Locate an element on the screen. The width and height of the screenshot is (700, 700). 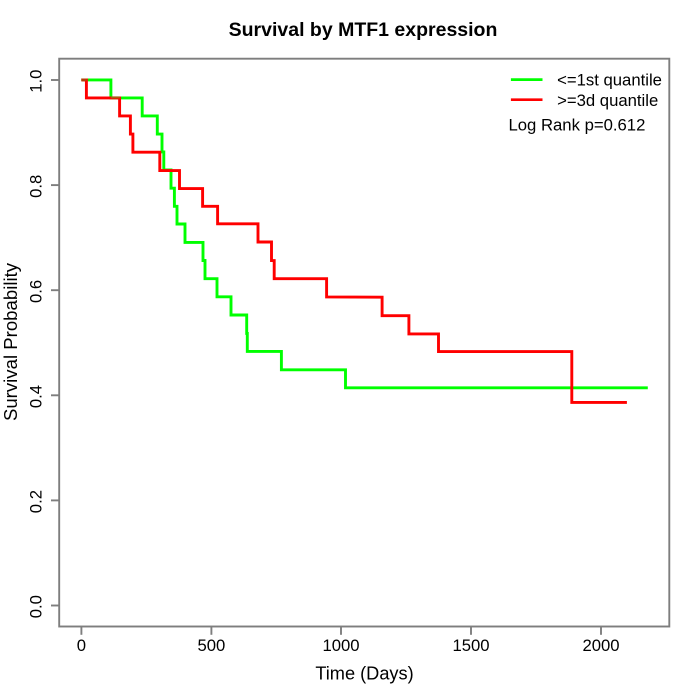
svg-text: 500 is located at coordinates (211, 645).